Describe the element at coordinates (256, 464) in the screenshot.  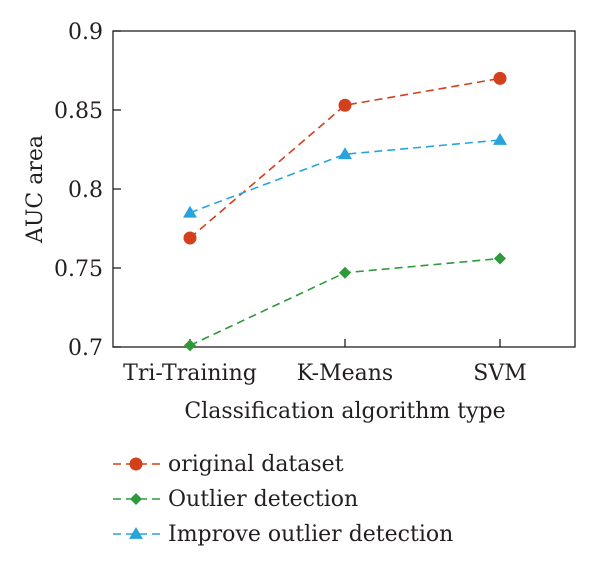
I see `legend-label: original dataset` at that location.